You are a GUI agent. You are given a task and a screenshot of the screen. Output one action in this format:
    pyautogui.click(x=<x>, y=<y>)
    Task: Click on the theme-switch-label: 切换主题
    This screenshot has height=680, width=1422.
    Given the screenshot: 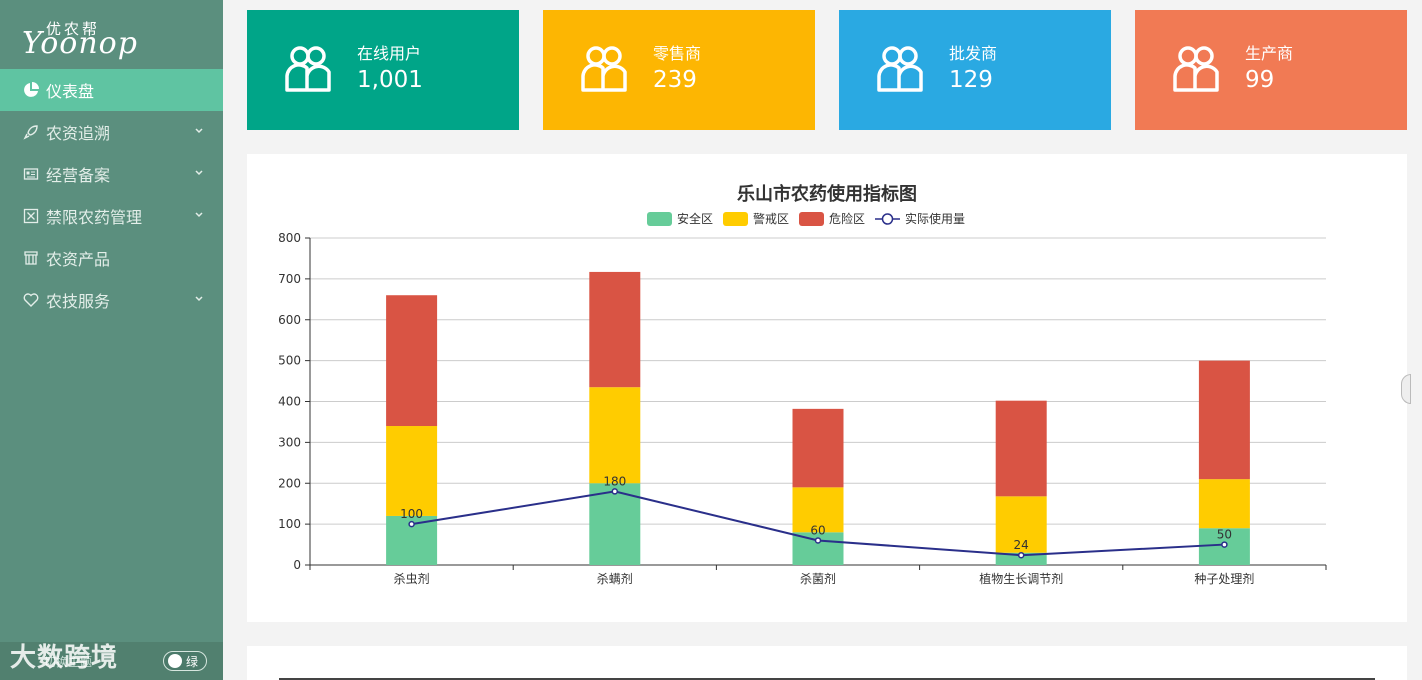 What is the action you would take?
    pyautogui.click(x=68, y=661)
    